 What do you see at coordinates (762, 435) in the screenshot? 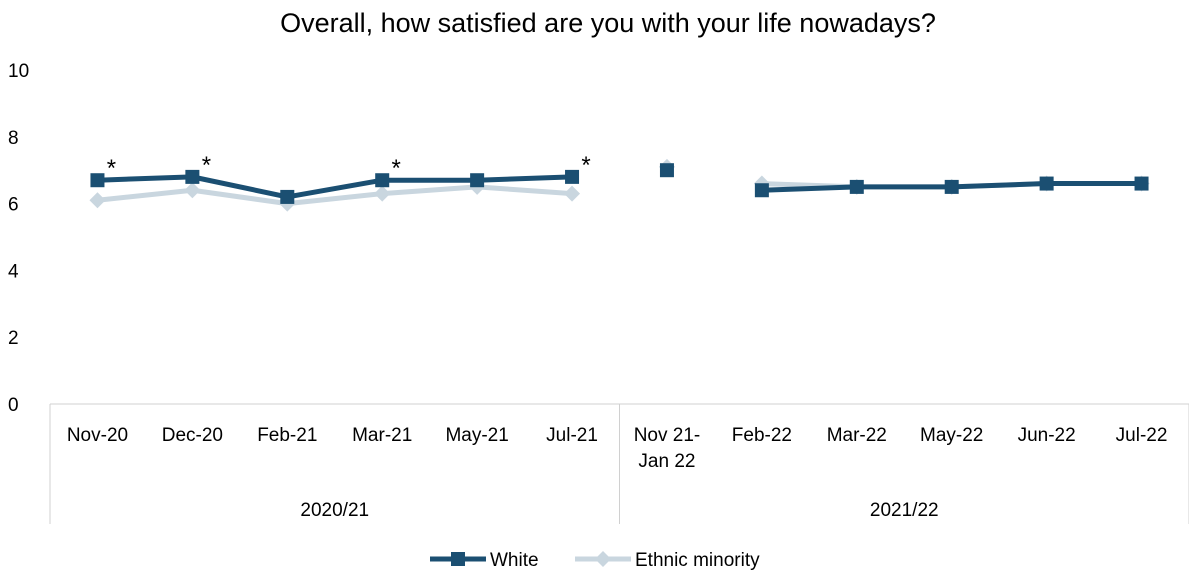
I see `x-tick-label: Feb-22` at bounding box center [762, 435].